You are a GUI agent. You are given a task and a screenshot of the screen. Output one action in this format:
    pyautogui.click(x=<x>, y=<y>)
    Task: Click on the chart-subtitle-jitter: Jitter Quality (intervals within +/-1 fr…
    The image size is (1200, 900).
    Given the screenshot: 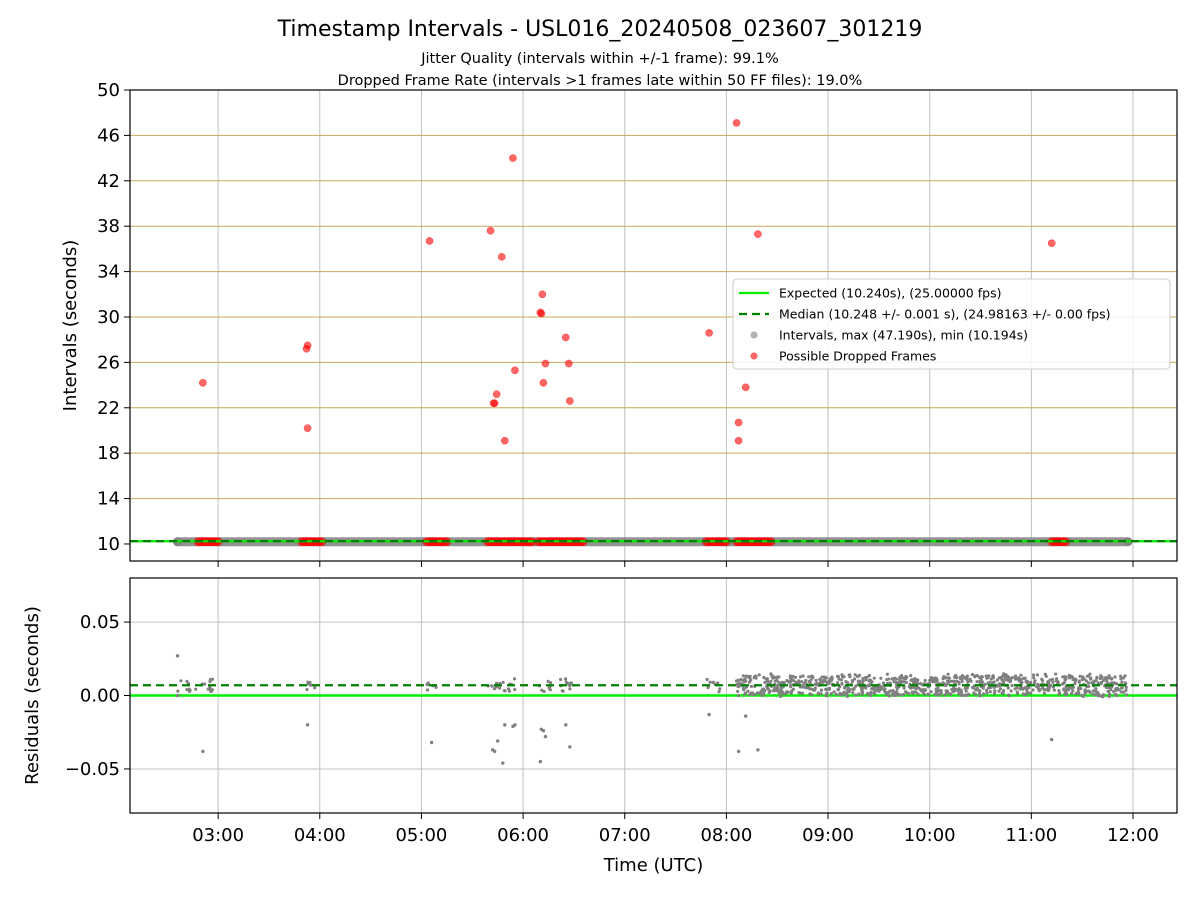 What is the action you would take?
    pyautogui.click(x=599, y=59)
    